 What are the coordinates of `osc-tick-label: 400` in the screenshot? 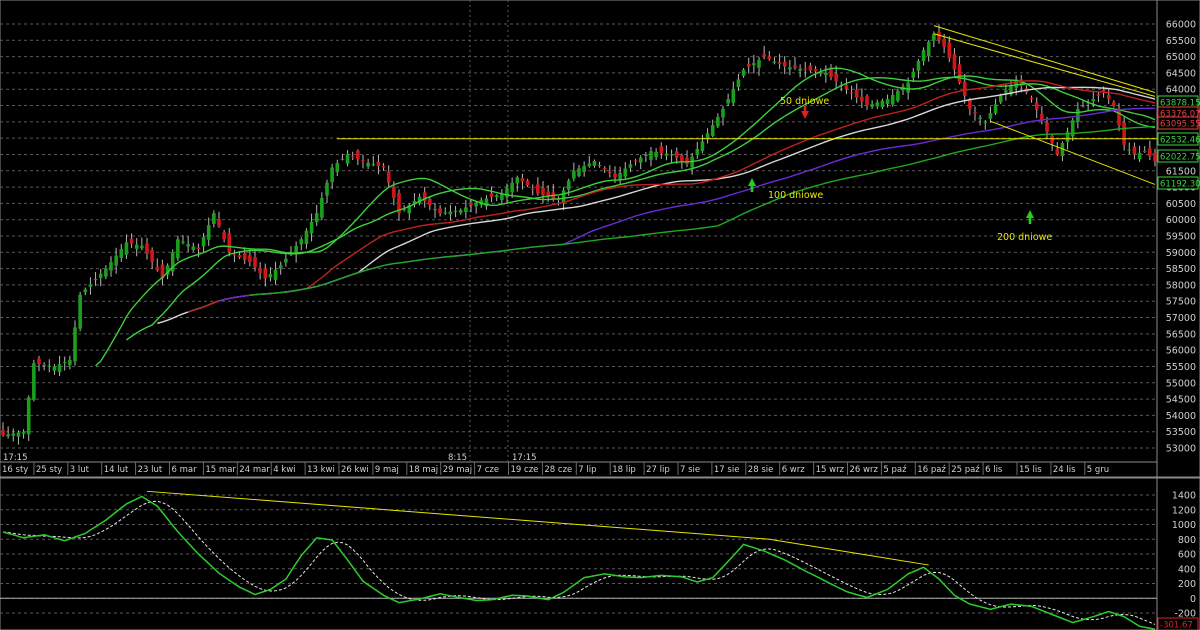 It's located at (1187, 569).